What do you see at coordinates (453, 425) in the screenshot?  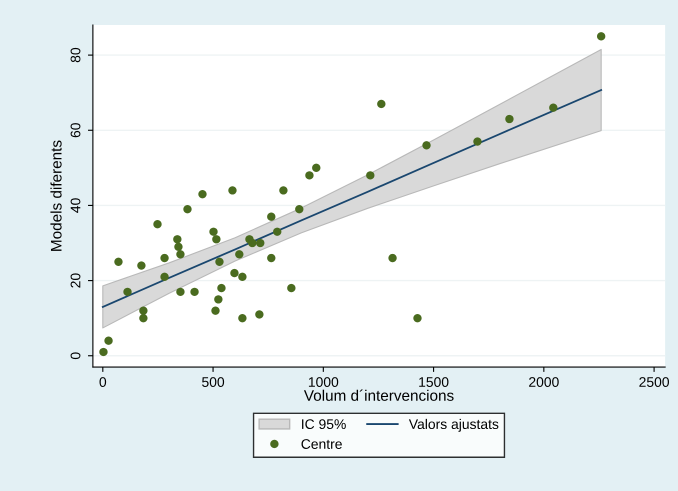 I see `legend-label: Valors ajustats` at bounding box center [453, 425].